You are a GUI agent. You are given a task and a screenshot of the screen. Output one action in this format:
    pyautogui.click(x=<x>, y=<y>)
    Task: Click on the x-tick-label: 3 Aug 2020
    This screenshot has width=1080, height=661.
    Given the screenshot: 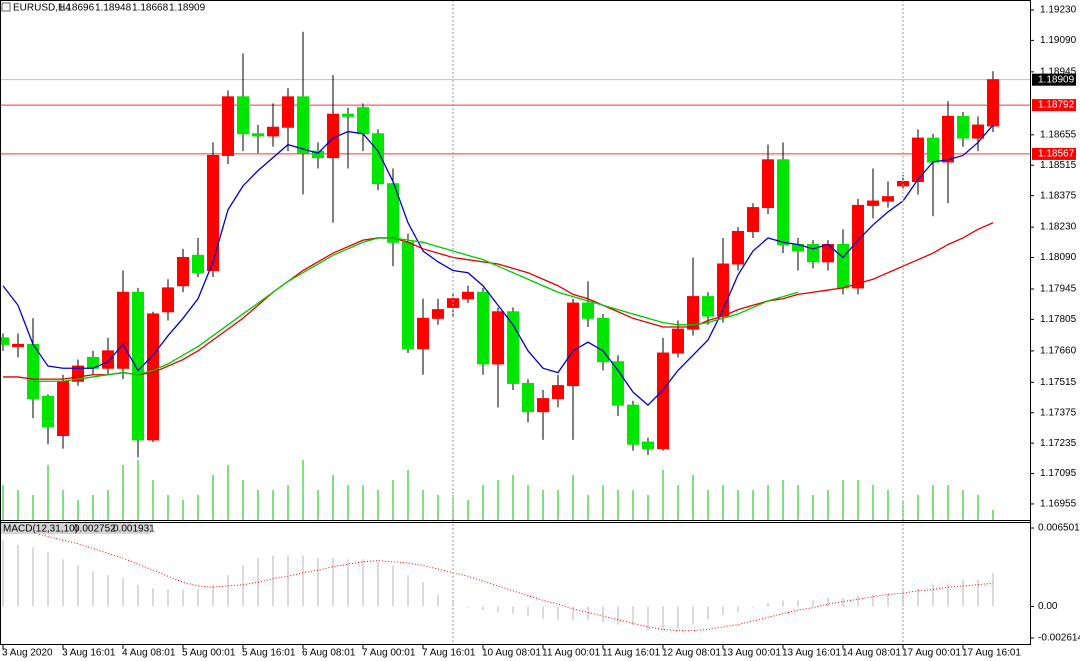 What is the action you would take?
    pyautogui.click(x=27, y=653)
    